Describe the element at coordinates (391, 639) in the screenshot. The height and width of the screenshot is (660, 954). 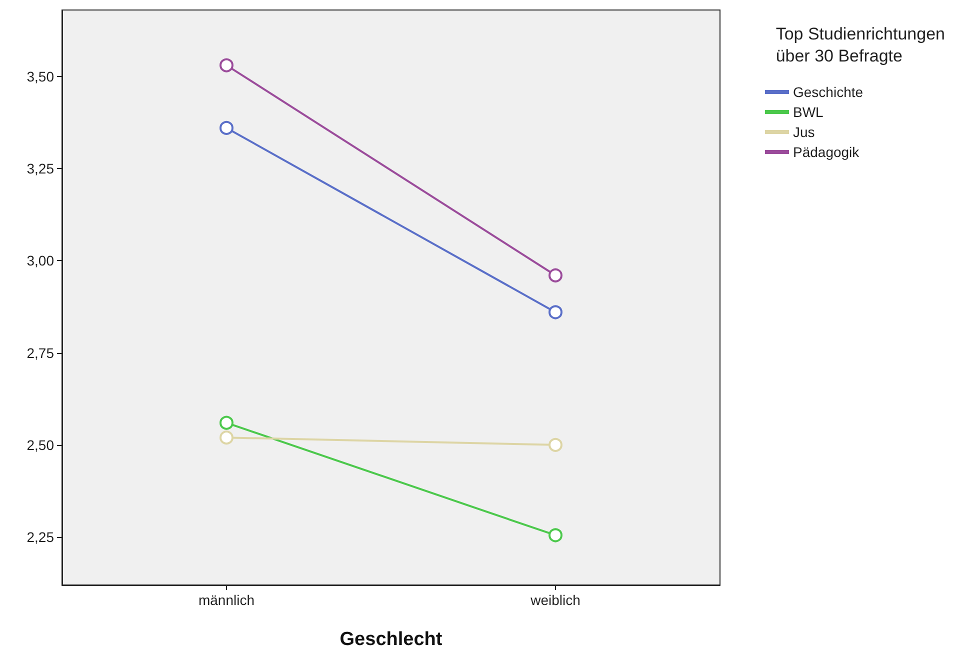
I see `x-axis-title: Geschlecht` at that location.